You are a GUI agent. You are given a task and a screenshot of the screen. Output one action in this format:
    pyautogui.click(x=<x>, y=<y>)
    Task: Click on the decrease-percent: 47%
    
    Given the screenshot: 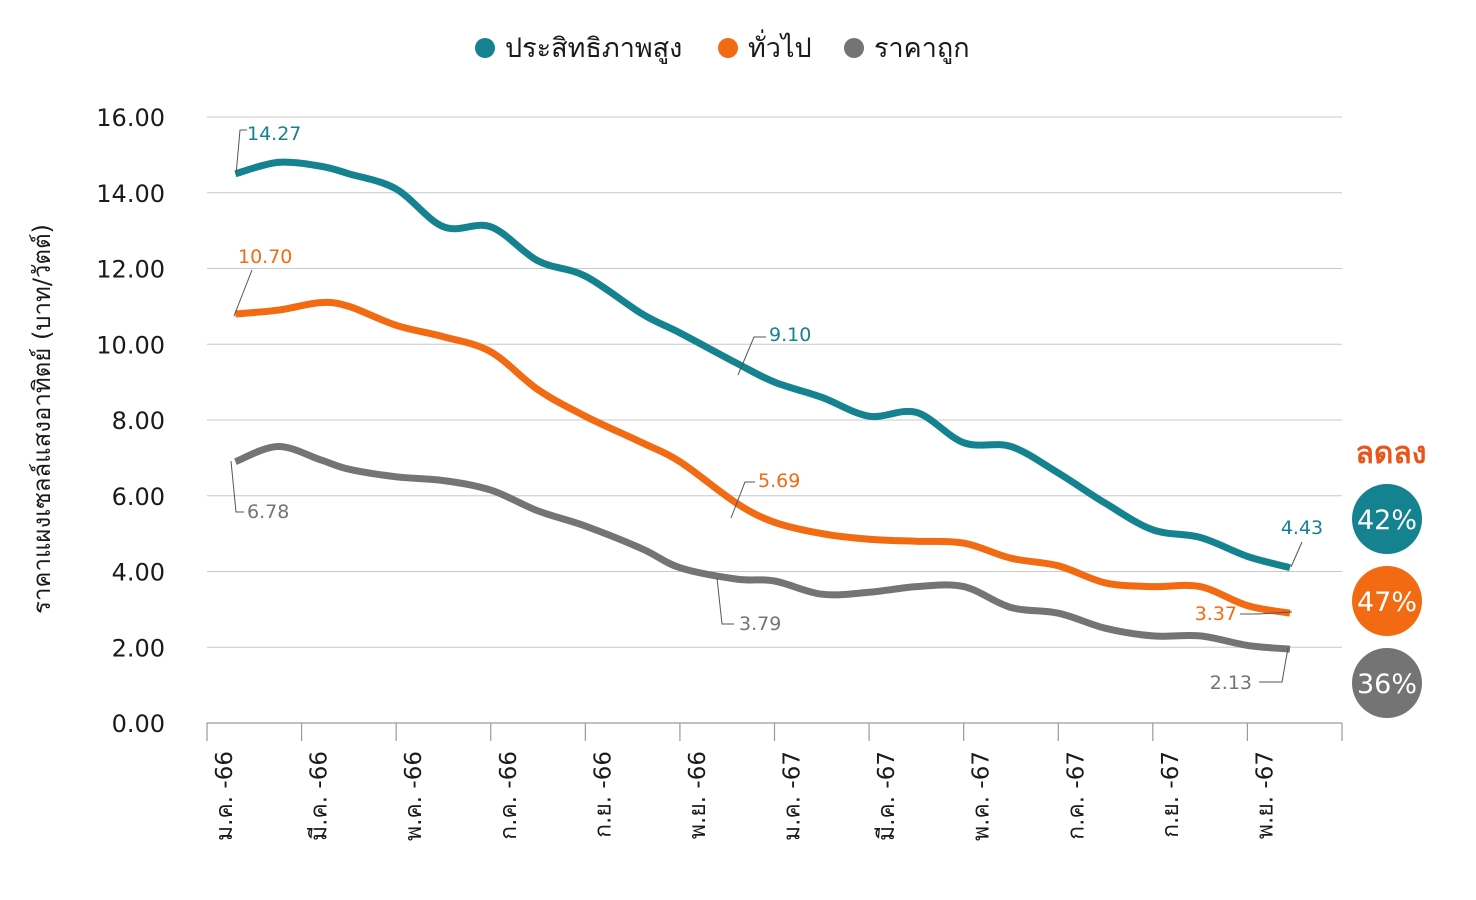 What is the action you would take?
    pyautogui.click(x=1387, y=602)
    